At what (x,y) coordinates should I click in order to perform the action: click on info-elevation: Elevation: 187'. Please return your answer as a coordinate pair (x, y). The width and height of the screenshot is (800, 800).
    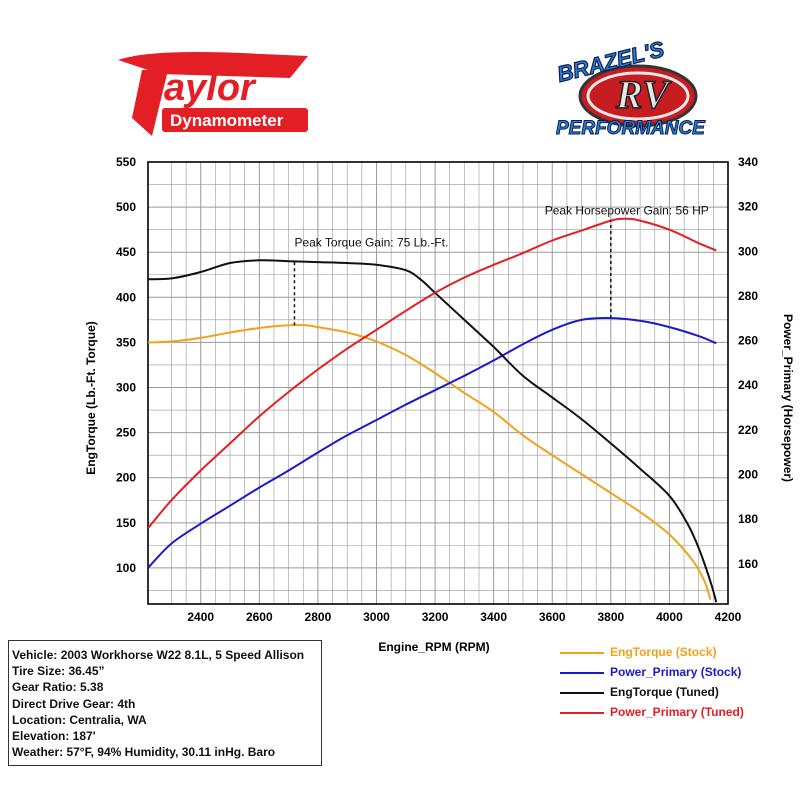
    Looking at the image, I should click on (54, 736).